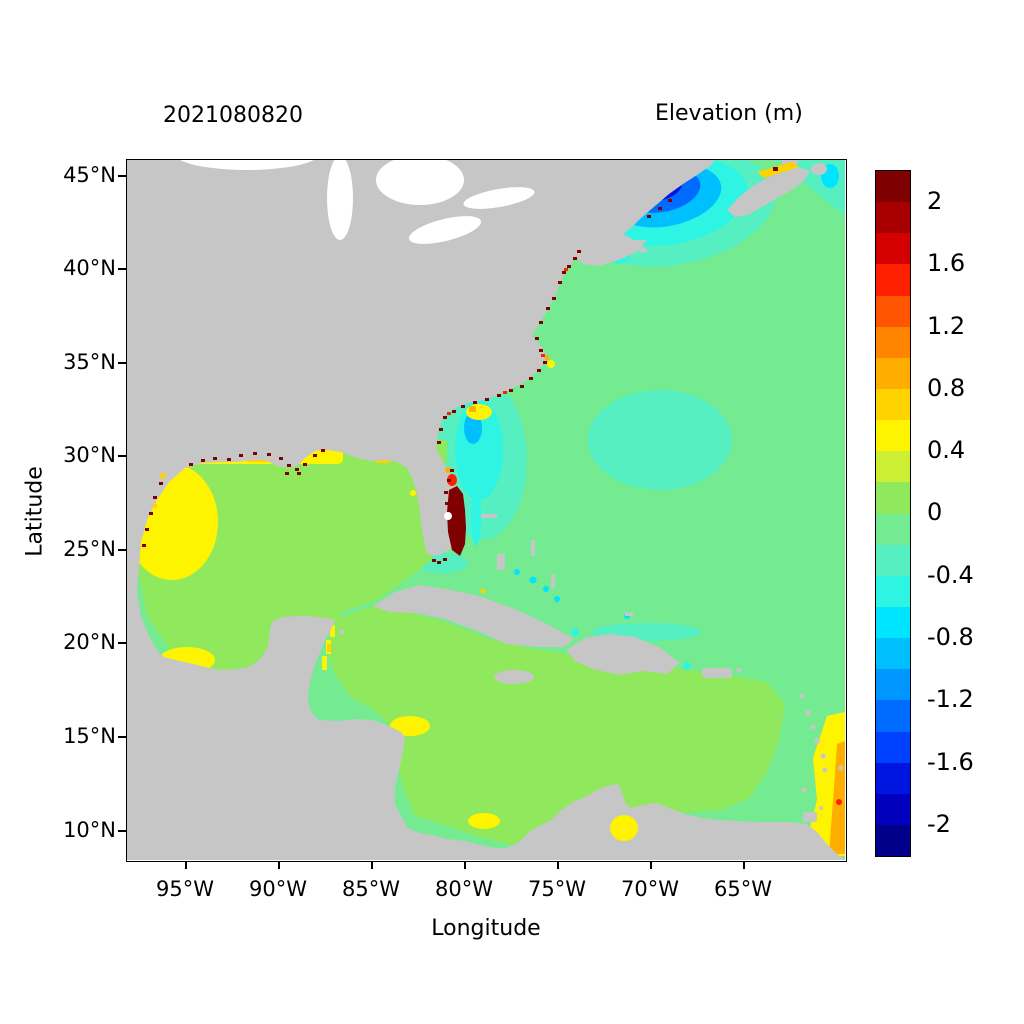  I want to click on land-long-island-bahamas, so click(553, 581).